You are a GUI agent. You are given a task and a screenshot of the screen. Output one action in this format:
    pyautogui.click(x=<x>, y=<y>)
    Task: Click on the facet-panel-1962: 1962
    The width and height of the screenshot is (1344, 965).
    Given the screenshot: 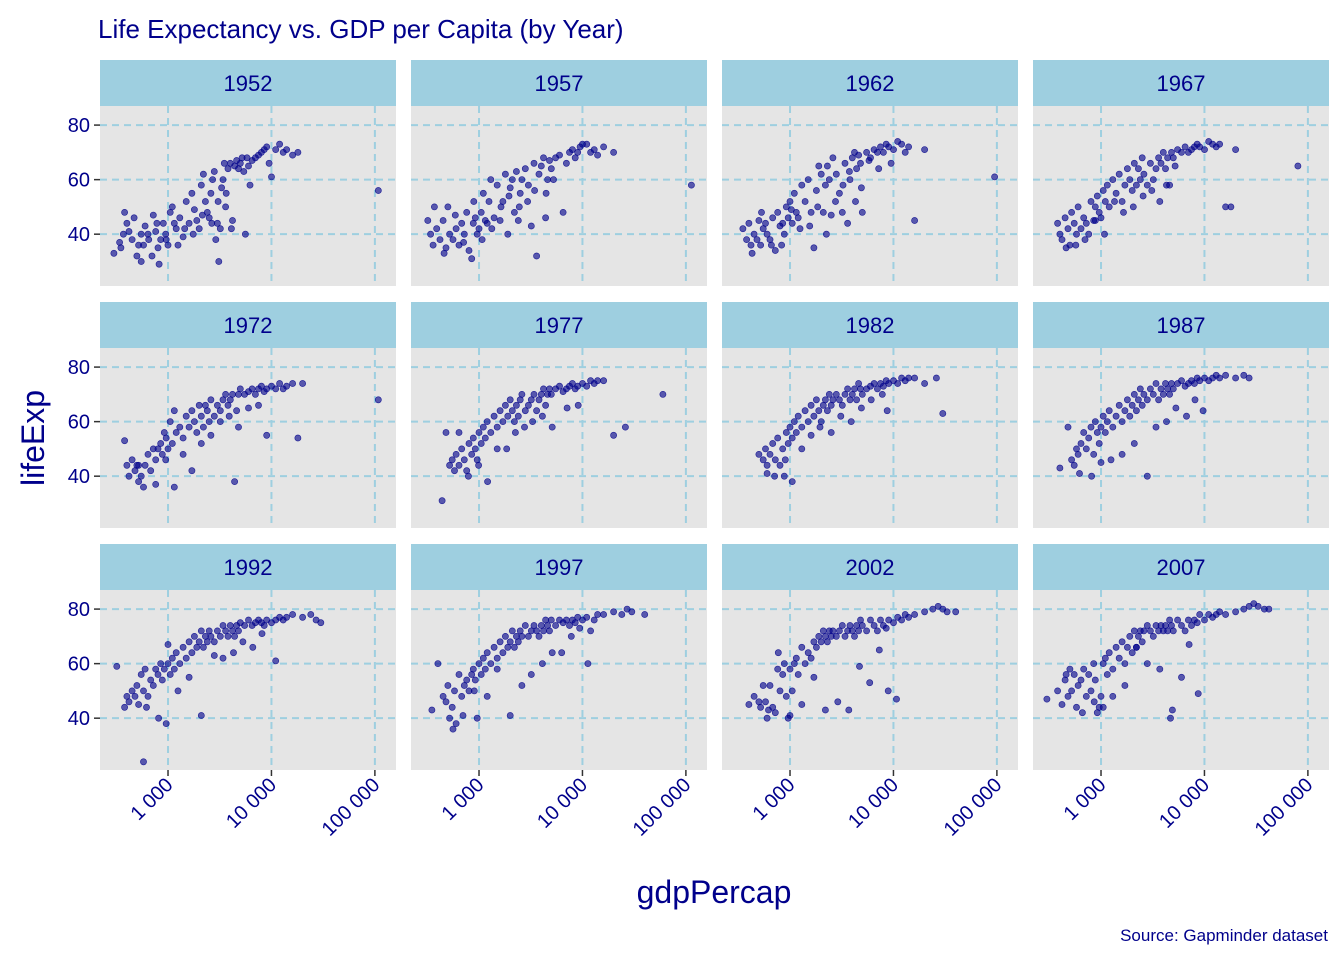 What is the action you would take?
    pyautogui.click(x=870, y=173)
    